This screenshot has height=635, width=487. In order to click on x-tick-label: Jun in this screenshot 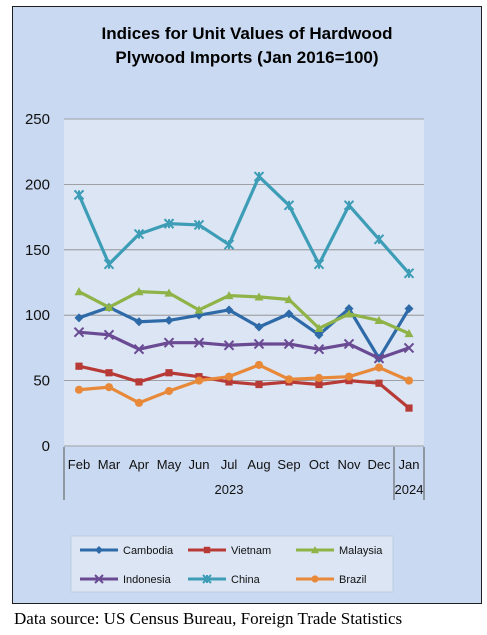, I will do `click(199, 464)`.